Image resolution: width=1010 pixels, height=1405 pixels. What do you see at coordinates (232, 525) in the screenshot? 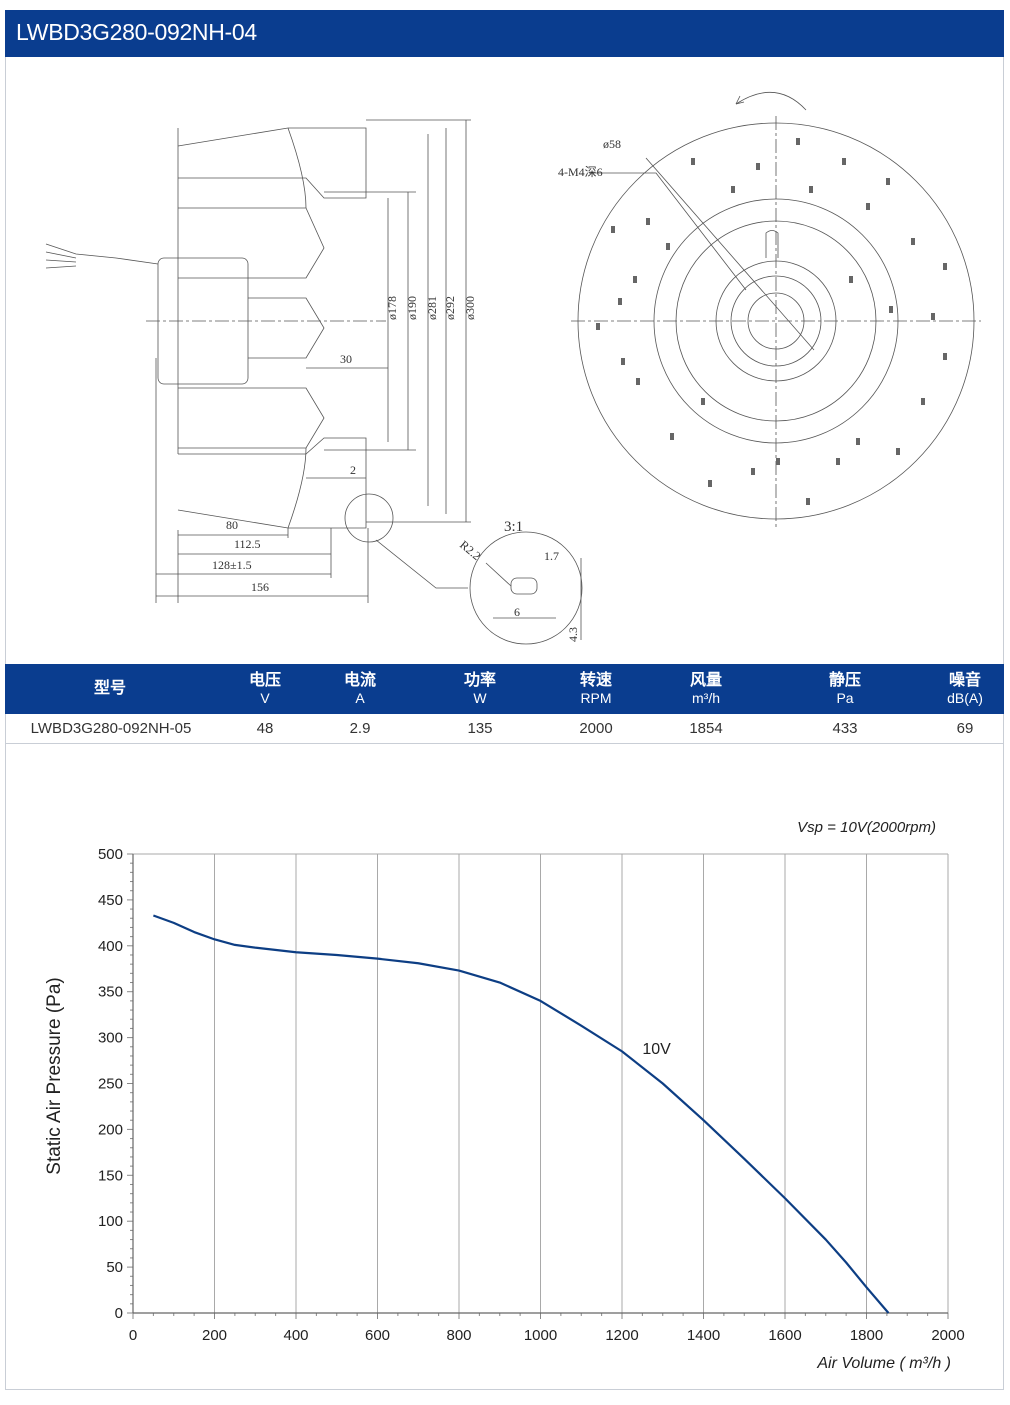
I see `dim-80: 80` at bounding box center [232, 525].